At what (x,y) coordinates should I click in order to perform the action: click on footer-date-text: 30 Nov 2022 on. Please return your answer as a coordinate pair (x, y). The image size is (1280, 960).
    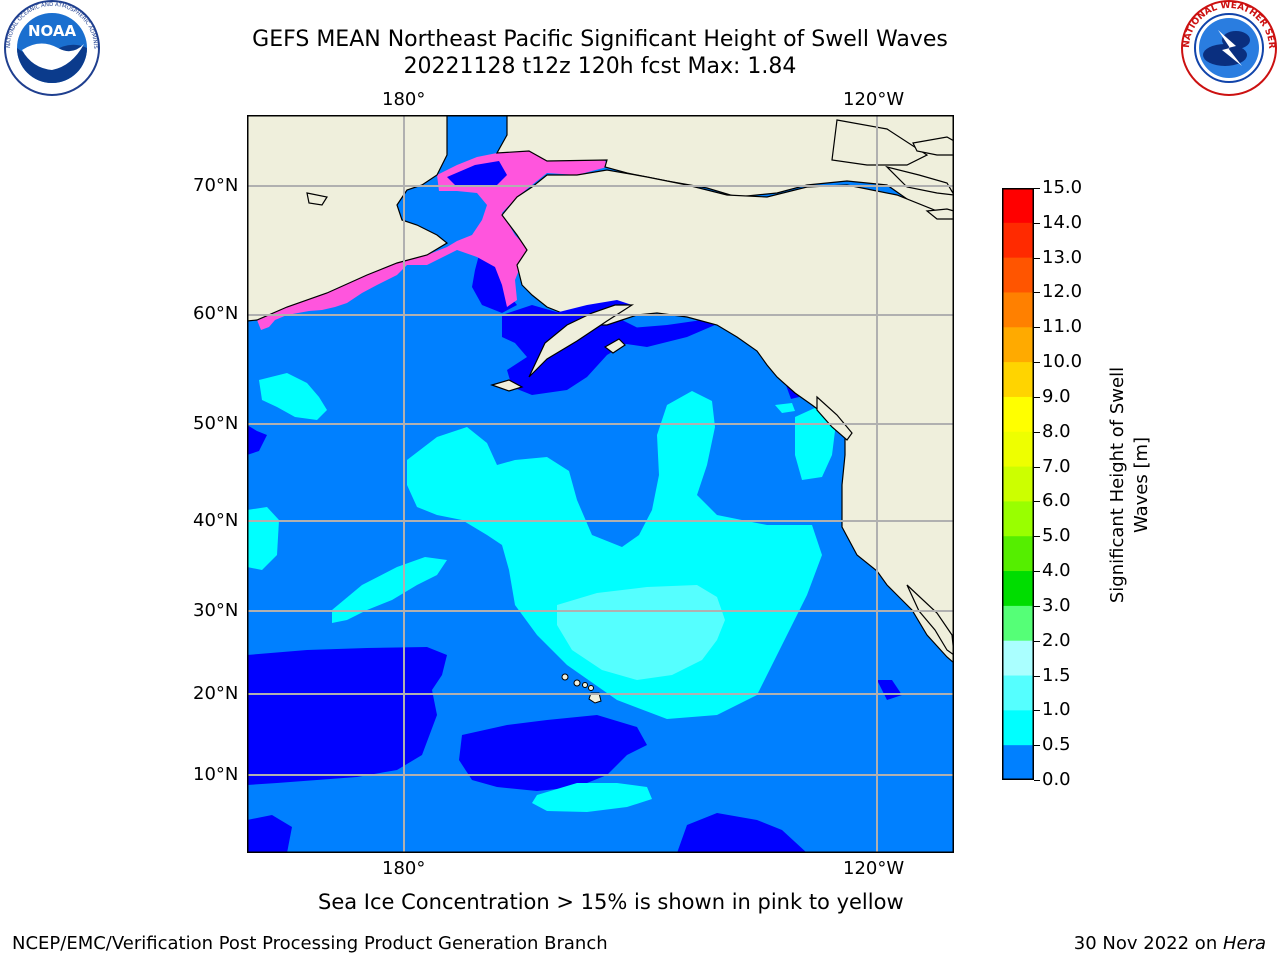
    Looking at the image, I should click on (1148, 943).